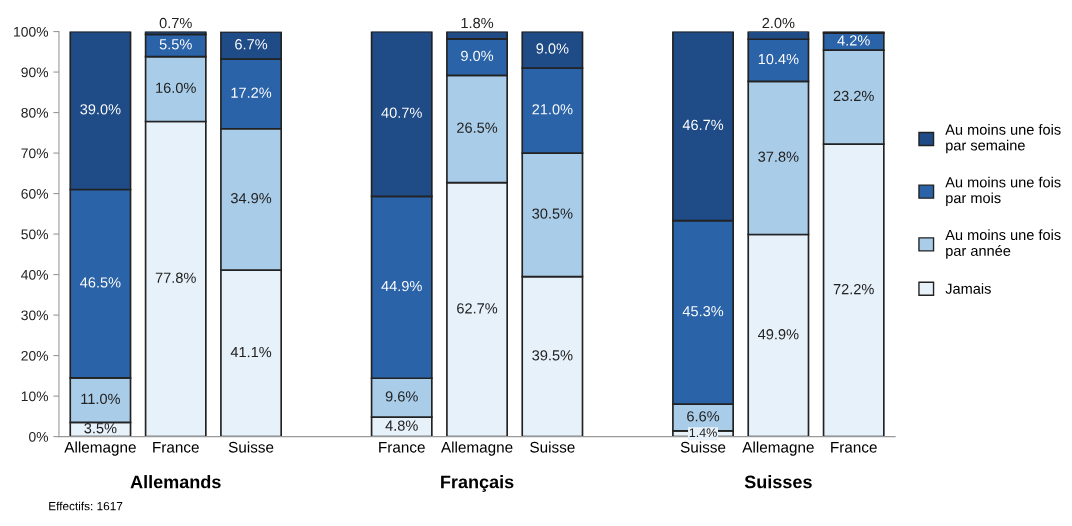 The image size is (1072, 526). Describe the element at coordinates (552, 109) in the screenshot. I see `data-label: 21.0%` at that location.